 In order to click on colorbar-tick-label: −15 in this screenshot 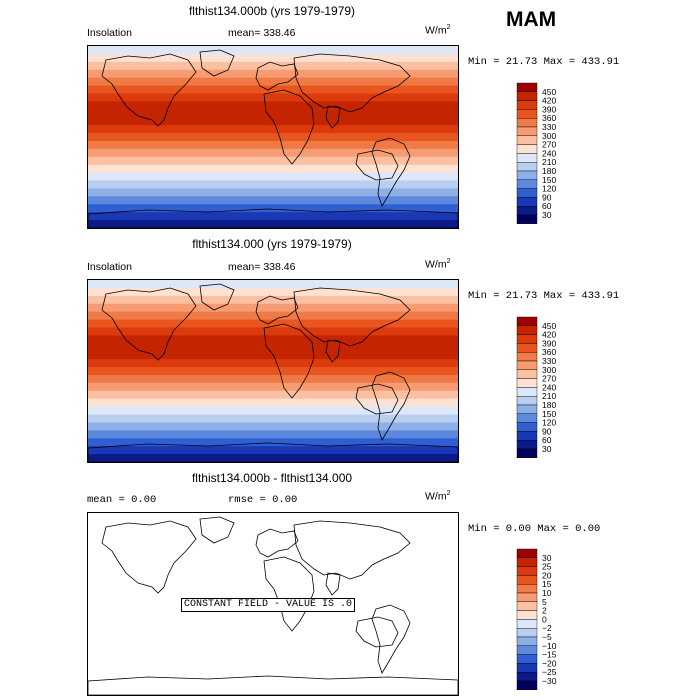, I will do `click(549, 655)`.